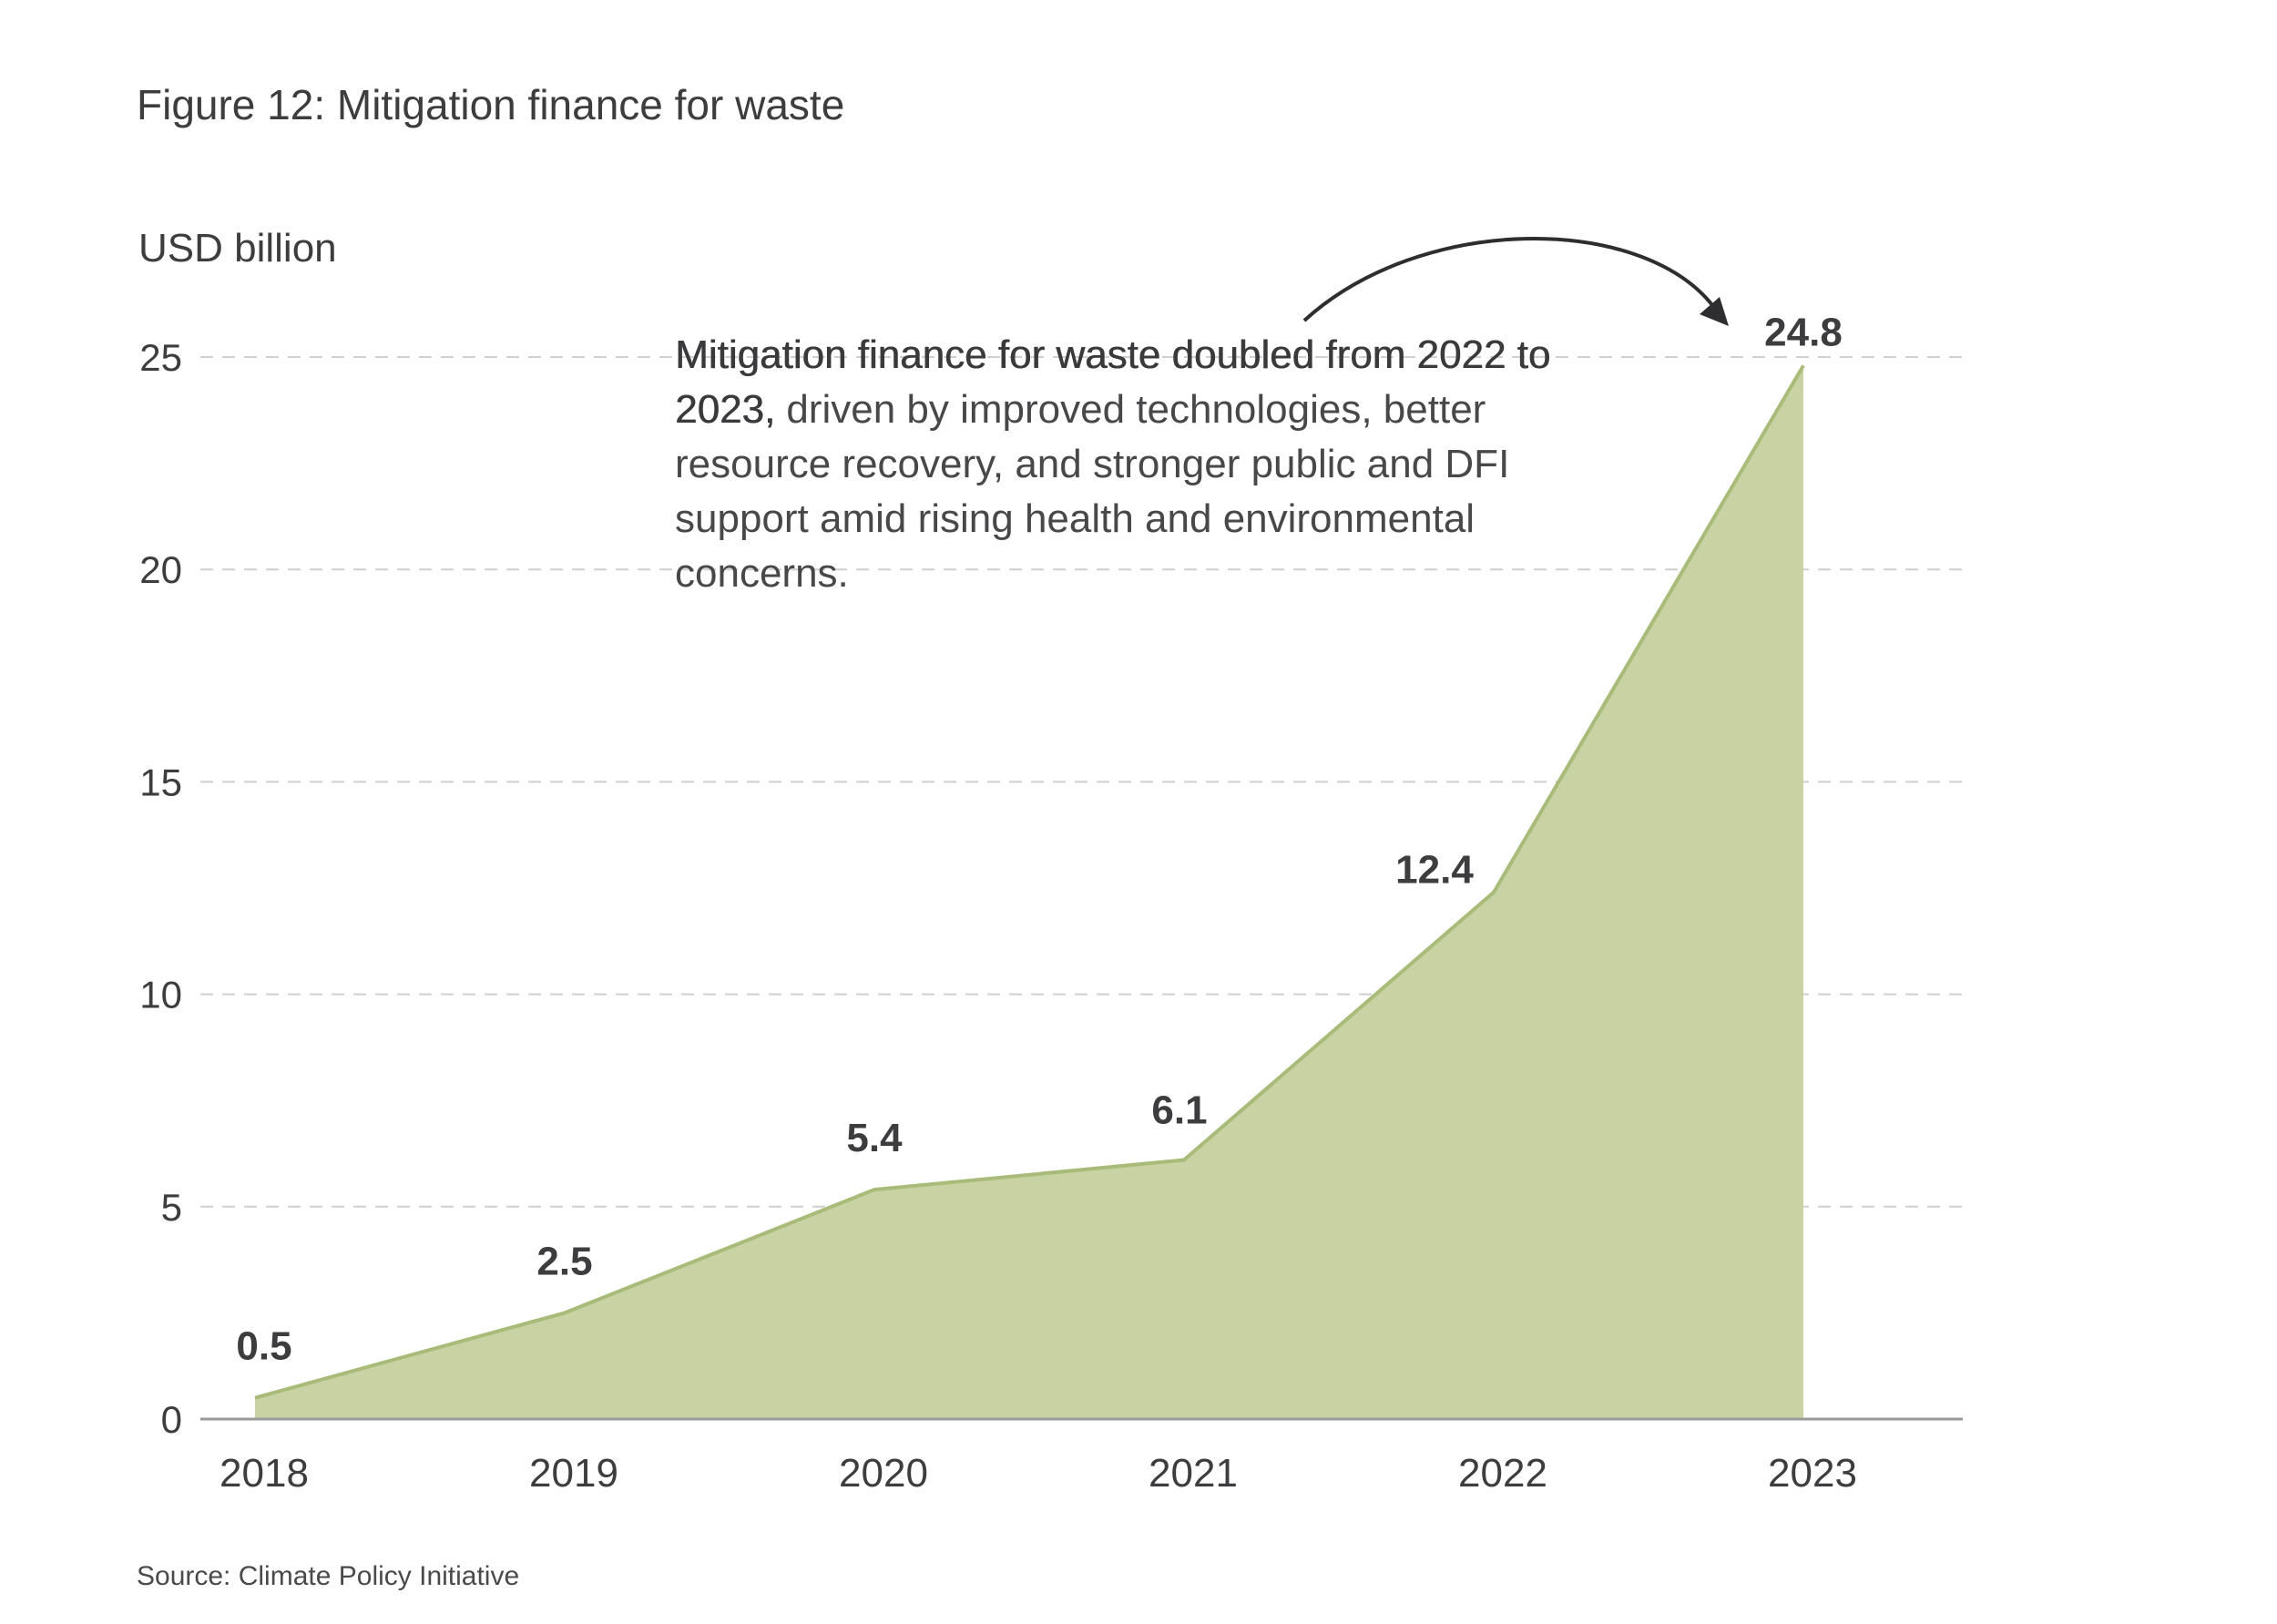 This screenshot has width=2277, height=1624. What do you see at coordinates (161, 357) in the screenshot?
I see `y-tick-label: 25` at bounding box center [161, 357].